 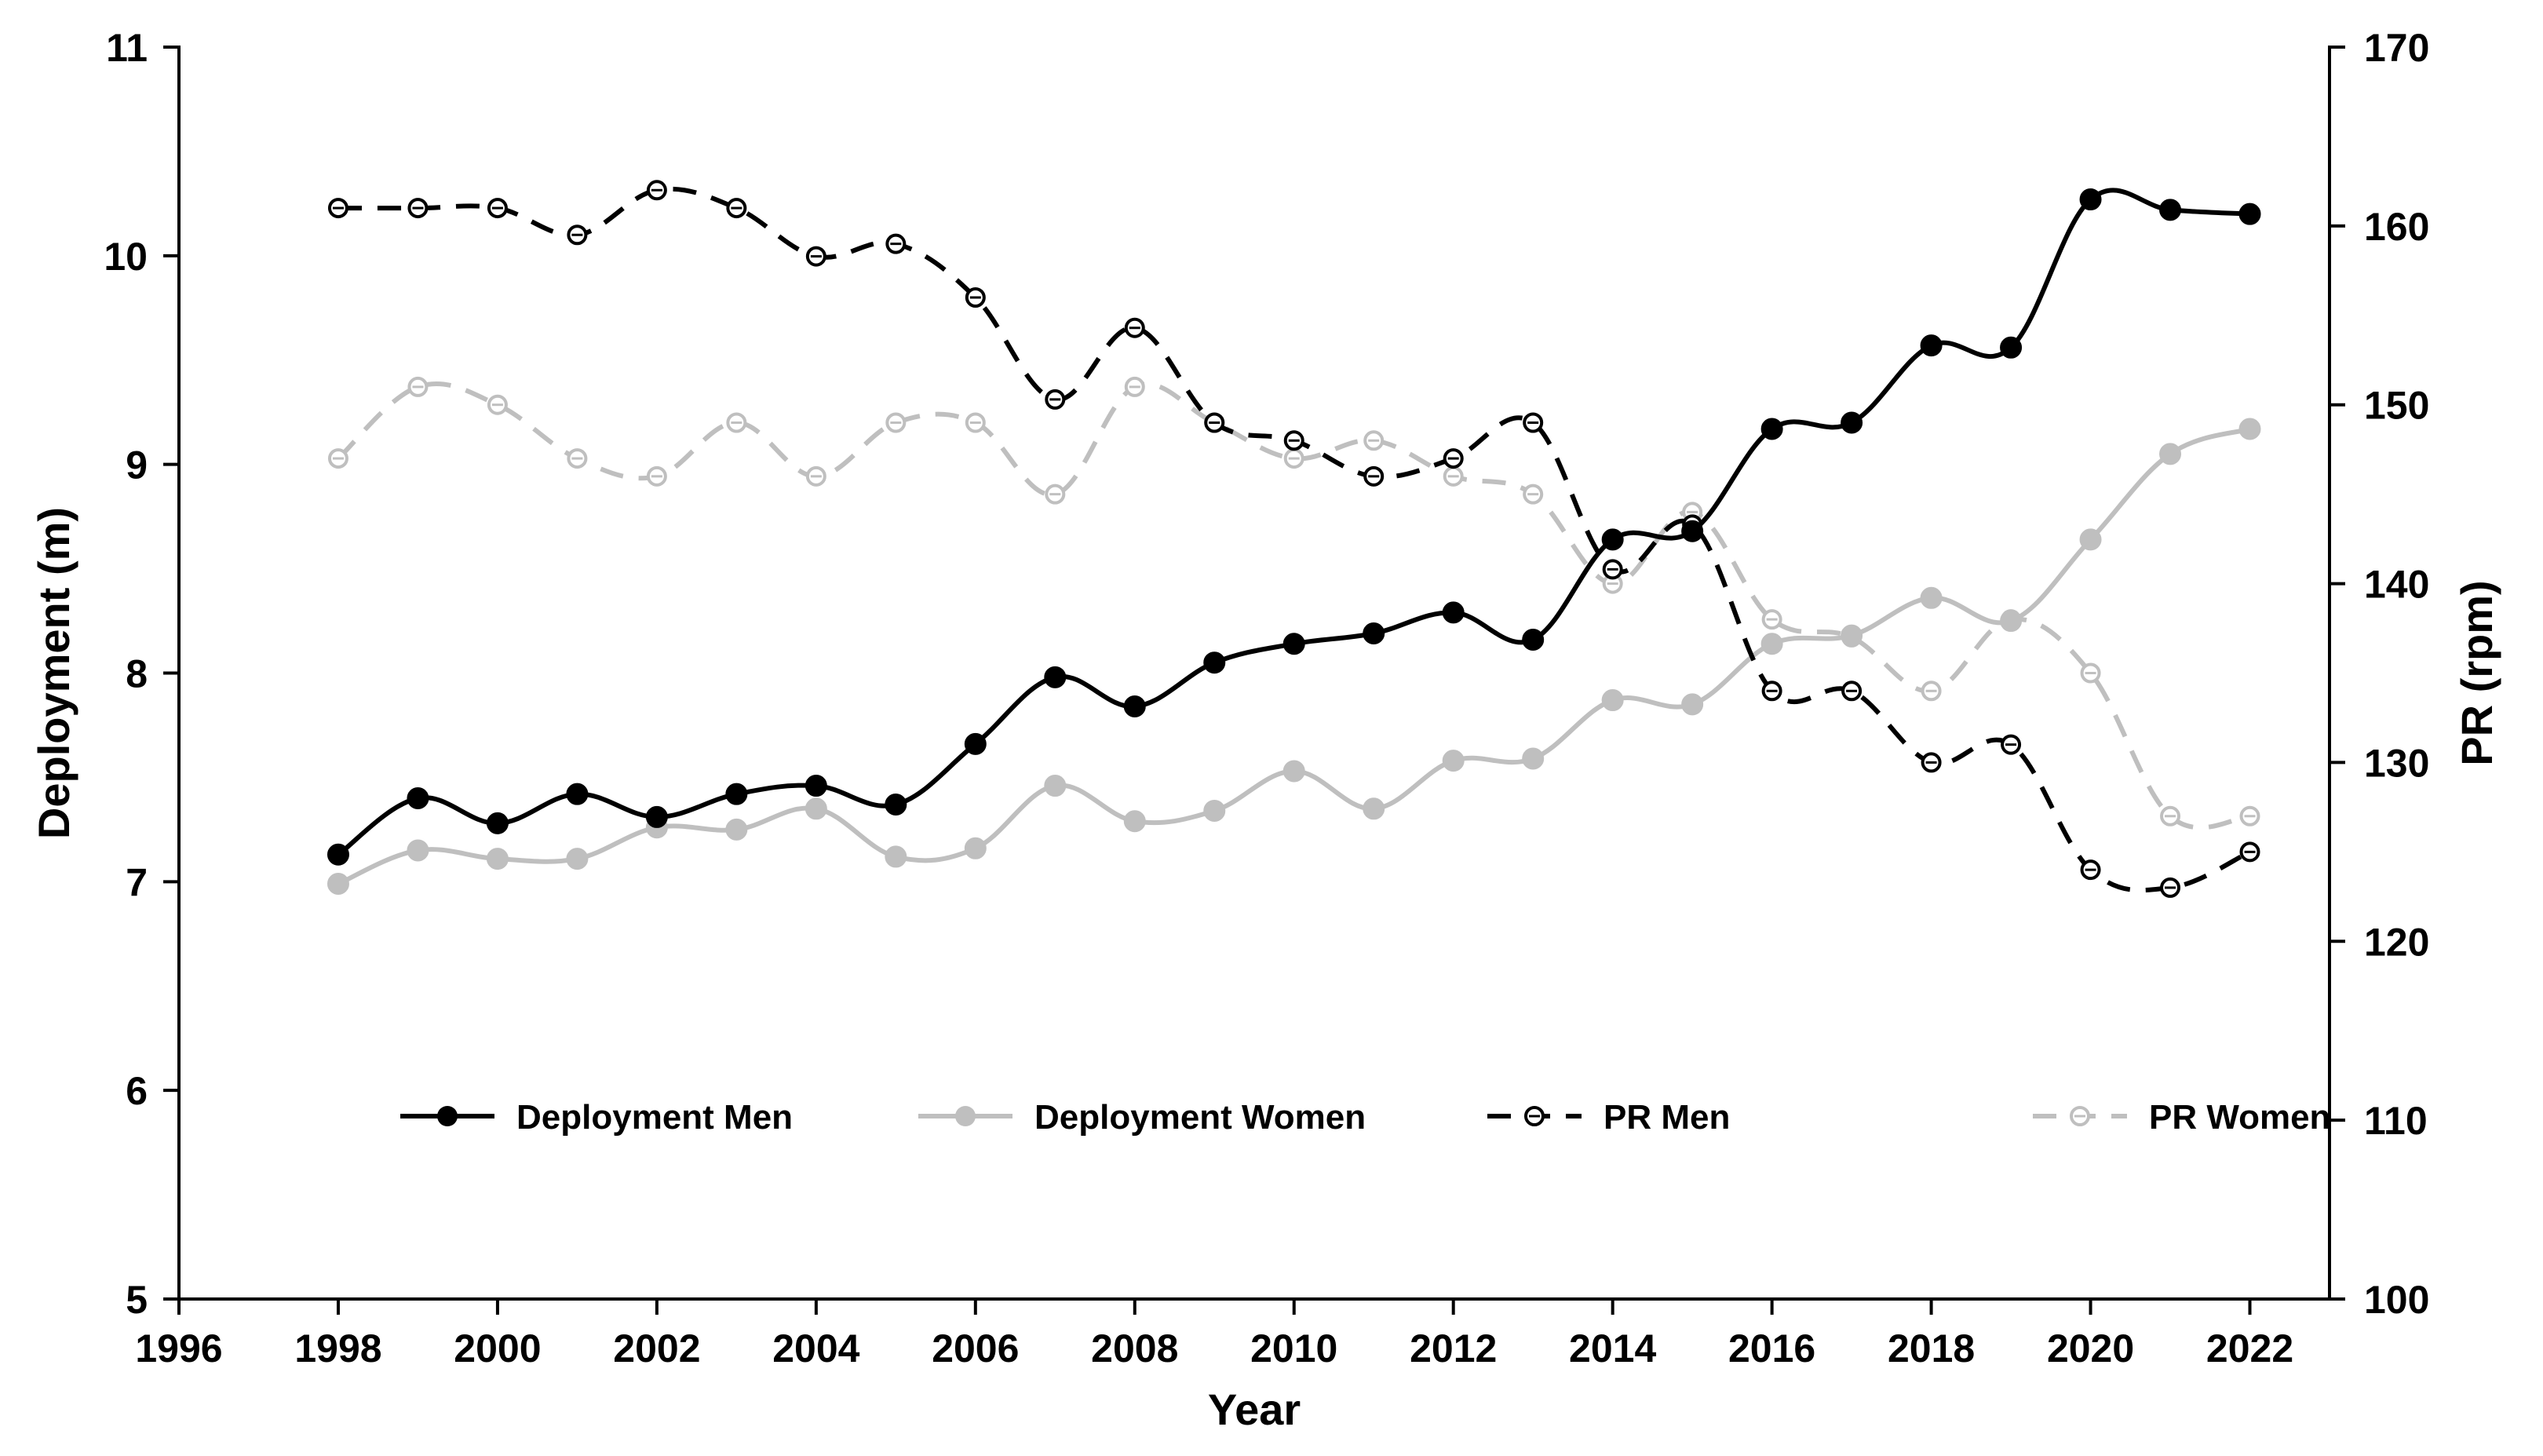 I want to click on legend-swatch-marker-deployment-women, so click(x=965, y=1116).